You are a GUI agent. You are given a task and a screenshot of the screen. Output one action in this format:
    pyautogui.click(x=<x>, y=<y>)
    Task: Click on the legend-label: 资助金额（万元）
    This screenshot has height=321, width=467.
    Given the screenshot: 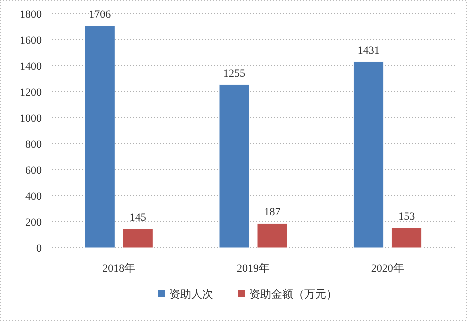 What is the action you would take?
    pyautogui.click(x=294, y=294)
    